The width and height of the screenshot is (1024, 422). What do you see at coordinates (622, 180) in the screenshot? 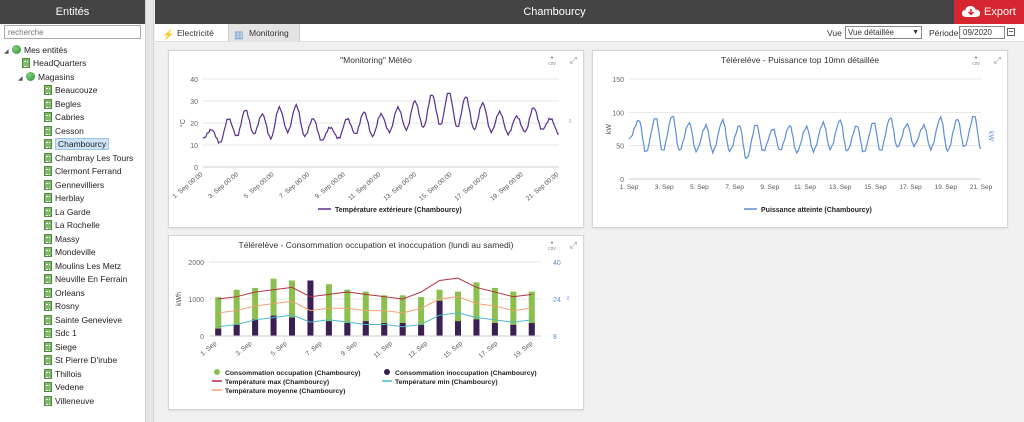
I see `y-tick-label: 0` at bounding box center [622, 180].